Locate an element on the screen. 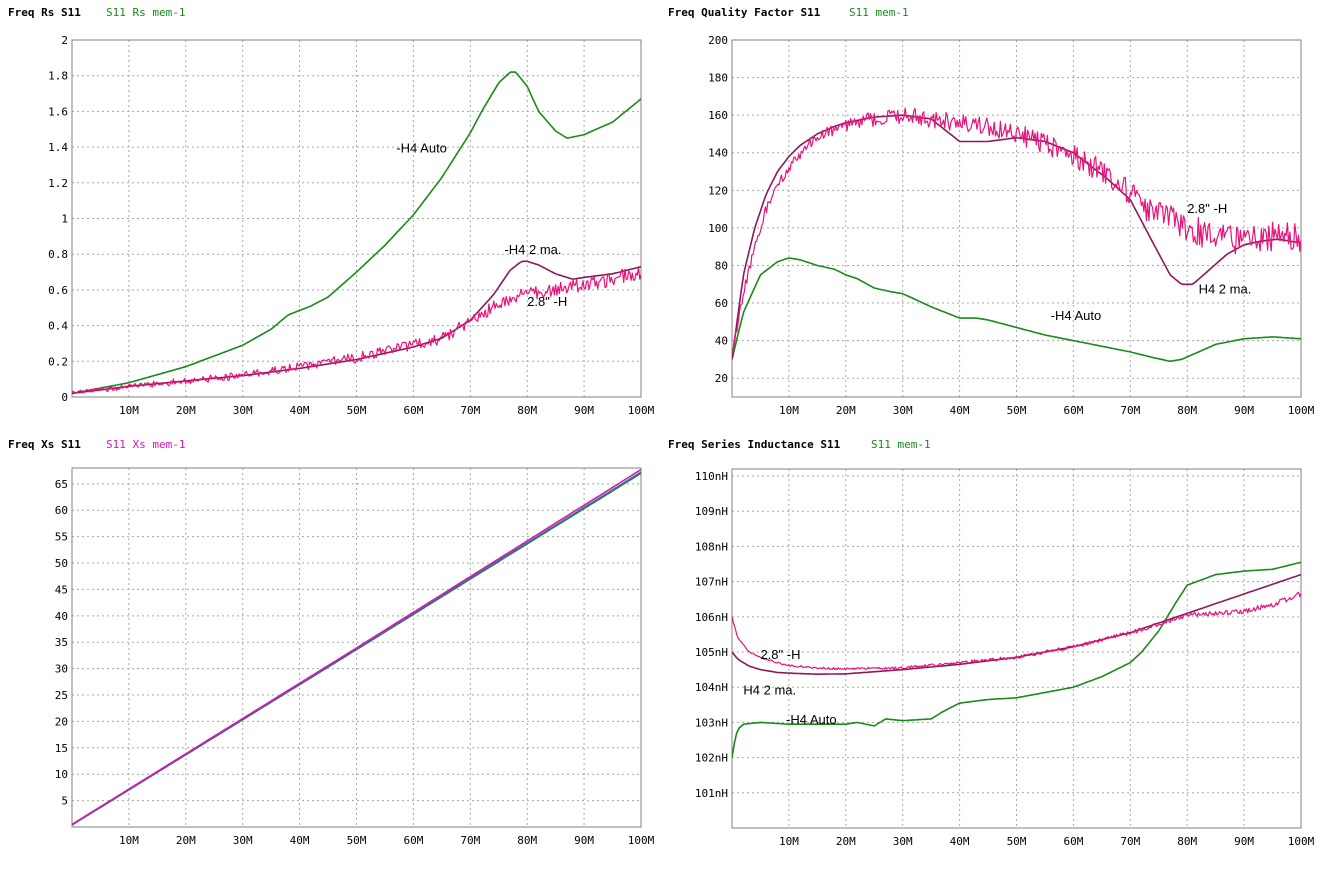 This screenshot has height=872, width=1324. y-tick-label: 0.2 is located at coordinates (58, 361).